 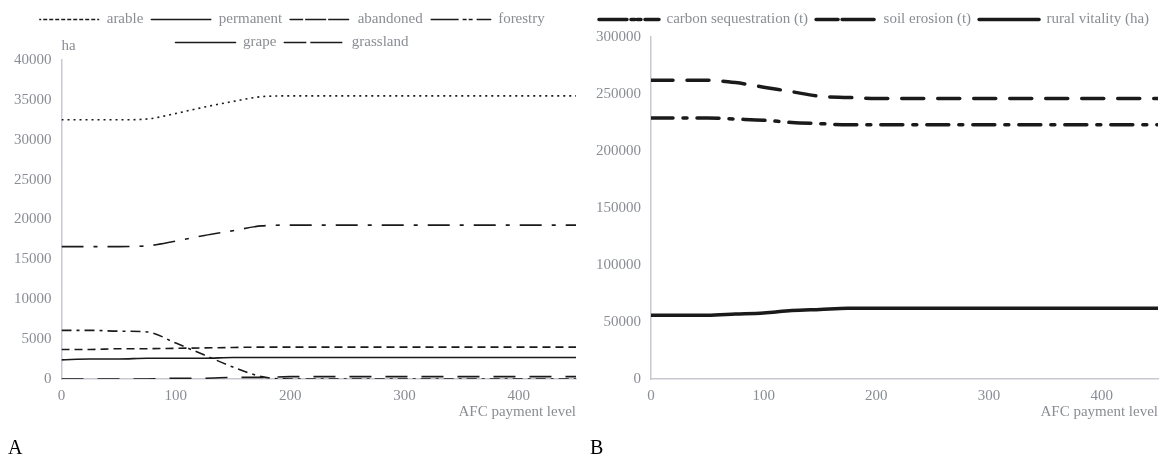 What do you see at coordinates (597, 447) in the screenshot?
I see `text: B` at bounding box center [597, 447].